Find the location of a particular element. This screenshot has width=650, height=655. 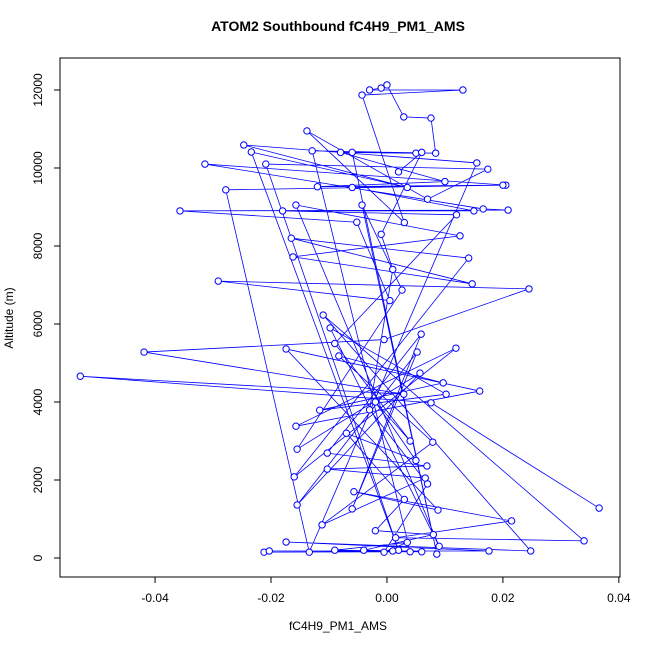

y-tick-label: 4000 is located at coordinates (38, 401).